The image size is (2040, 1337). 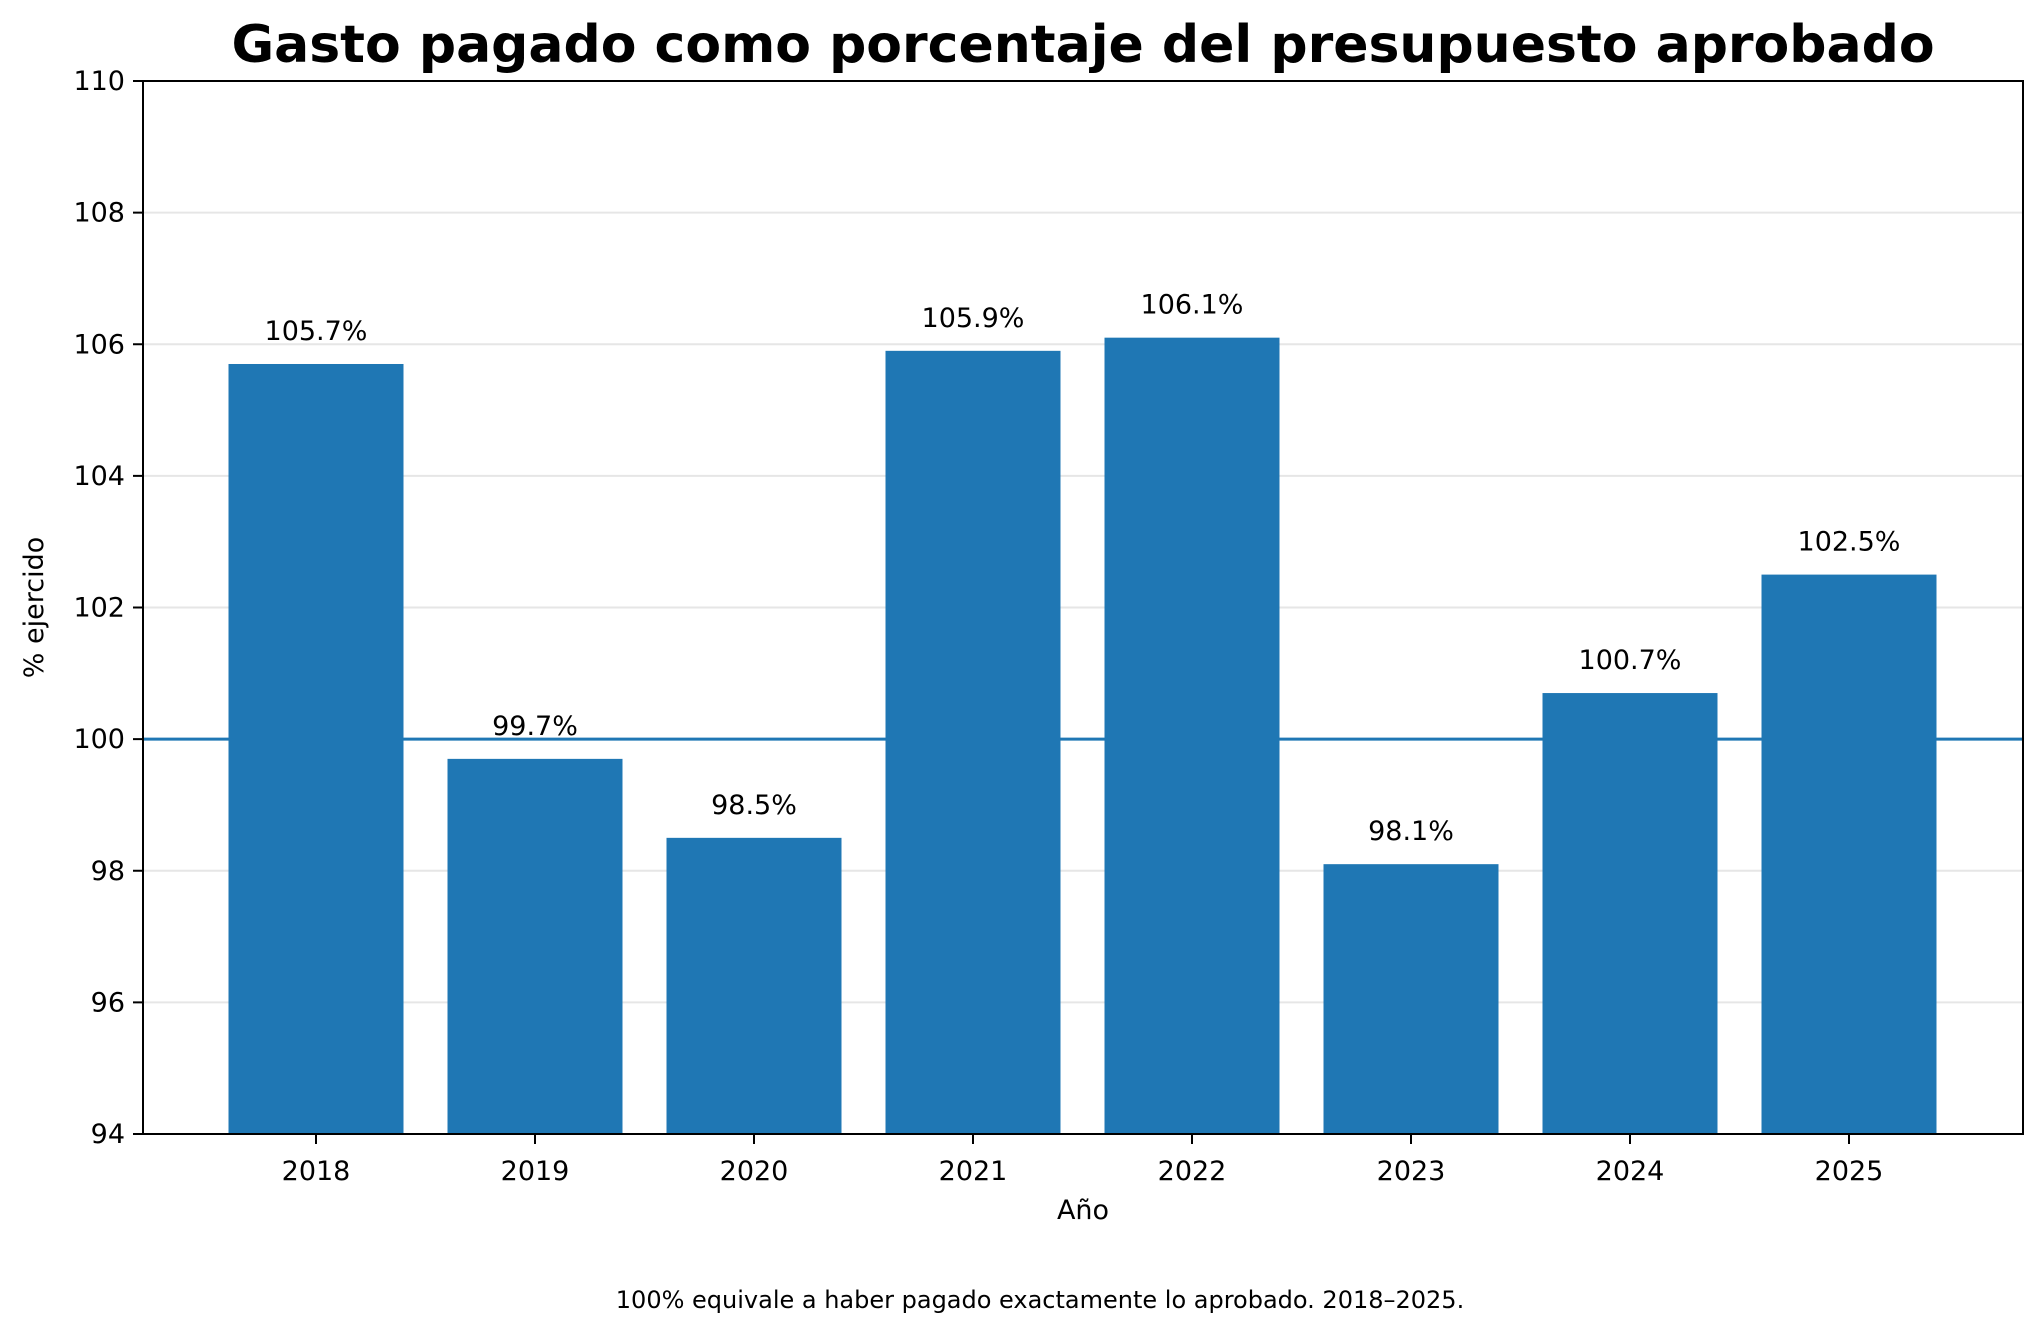 I want to click on y-tick-label: 108, so click(x=99, y=213).